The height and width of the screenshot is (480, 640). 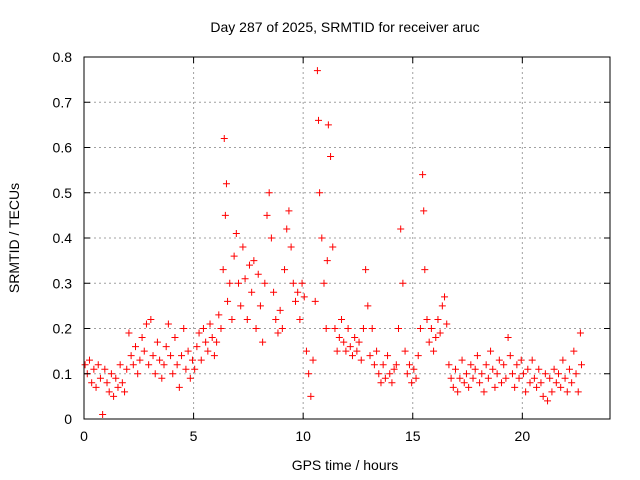 What do you see at coordinates (63, 283) in the screenshot?
I see `y-tick-label: 0.3` at bounding box center [63, 283].